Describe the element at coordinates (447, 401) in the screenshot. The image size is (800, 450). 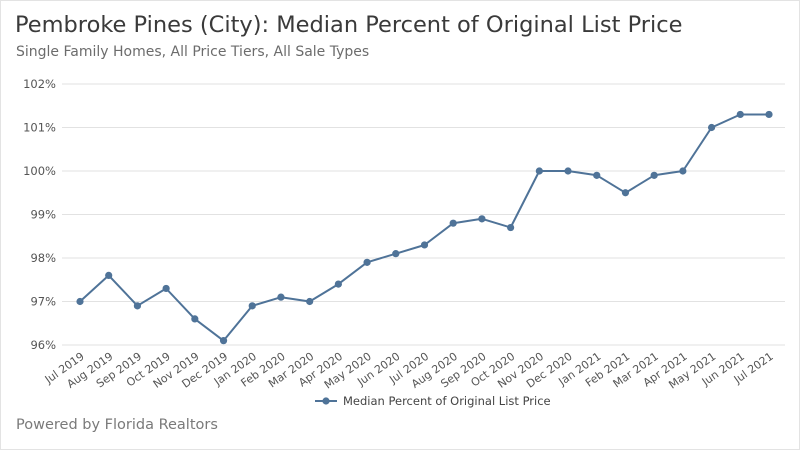
I see `legend-label: Median Percent of Original List Price` at that location.